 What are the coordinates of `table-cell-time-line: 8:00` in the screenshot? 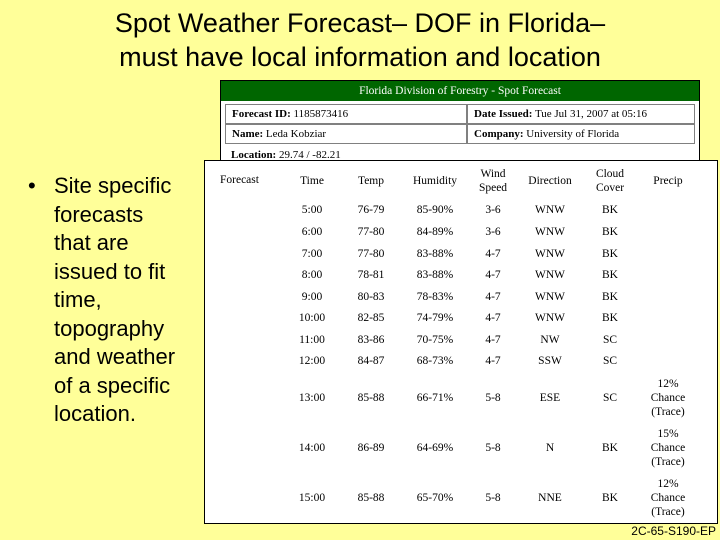 It's located at (312, 275).